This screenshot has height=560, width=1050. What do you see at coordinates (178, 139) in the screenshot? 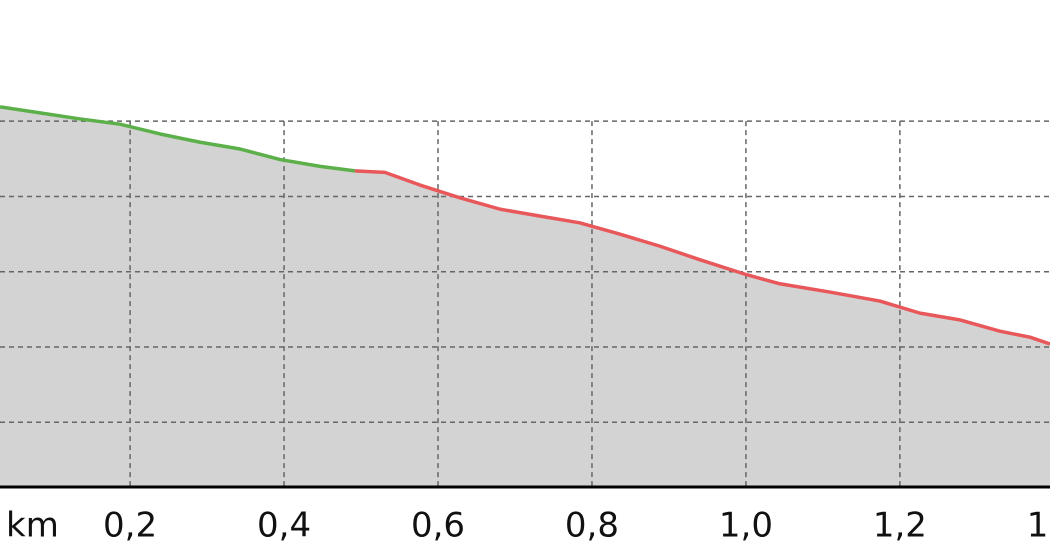
I see `elevation-line` at bounding box center [178, 139].